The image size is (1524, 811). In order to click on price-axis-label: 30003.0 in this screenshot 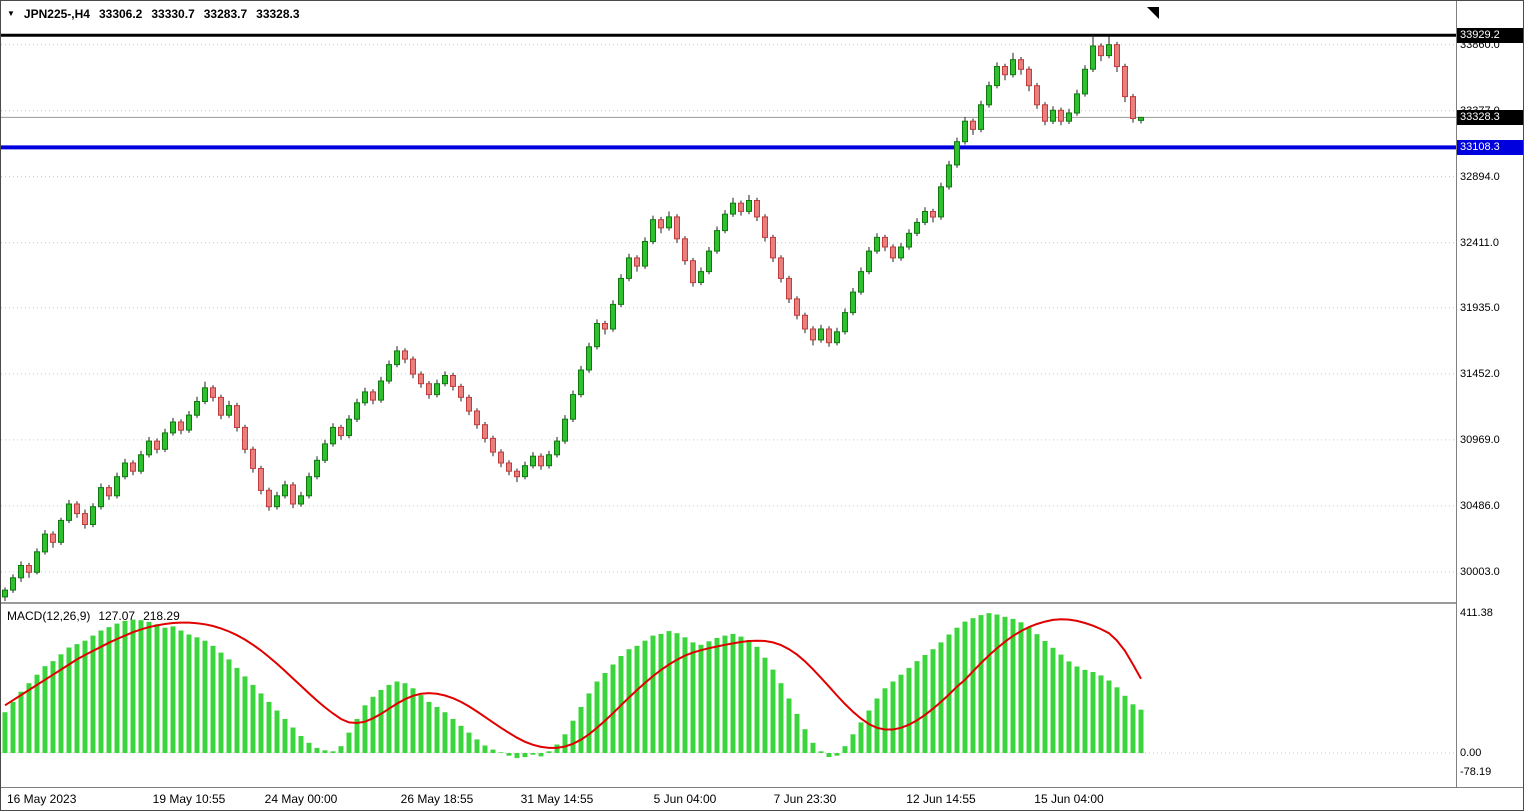, I will do `click(1480, 572)`.